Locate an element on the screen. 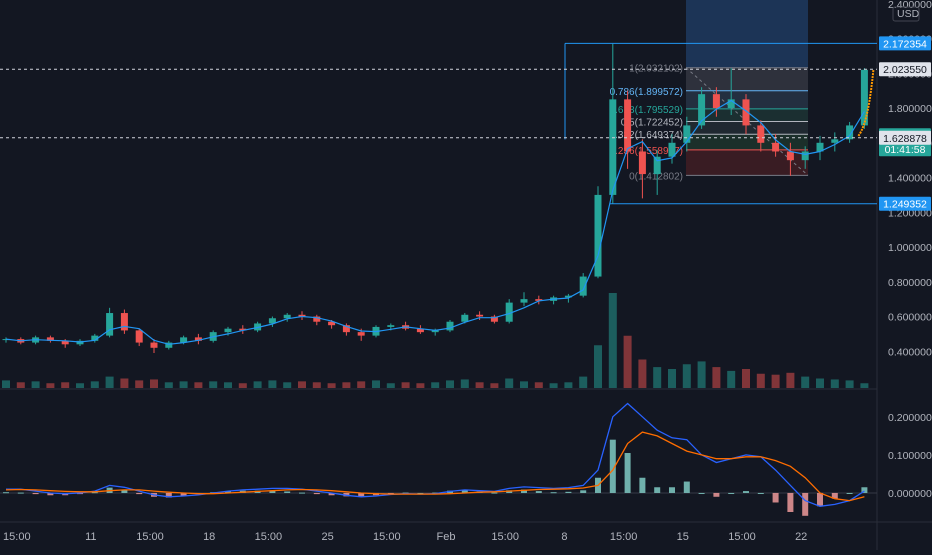 Image resolution: width=932 pixels, height=555 pixels. time-tick-label: 15 is located at coordinates (683, 537).